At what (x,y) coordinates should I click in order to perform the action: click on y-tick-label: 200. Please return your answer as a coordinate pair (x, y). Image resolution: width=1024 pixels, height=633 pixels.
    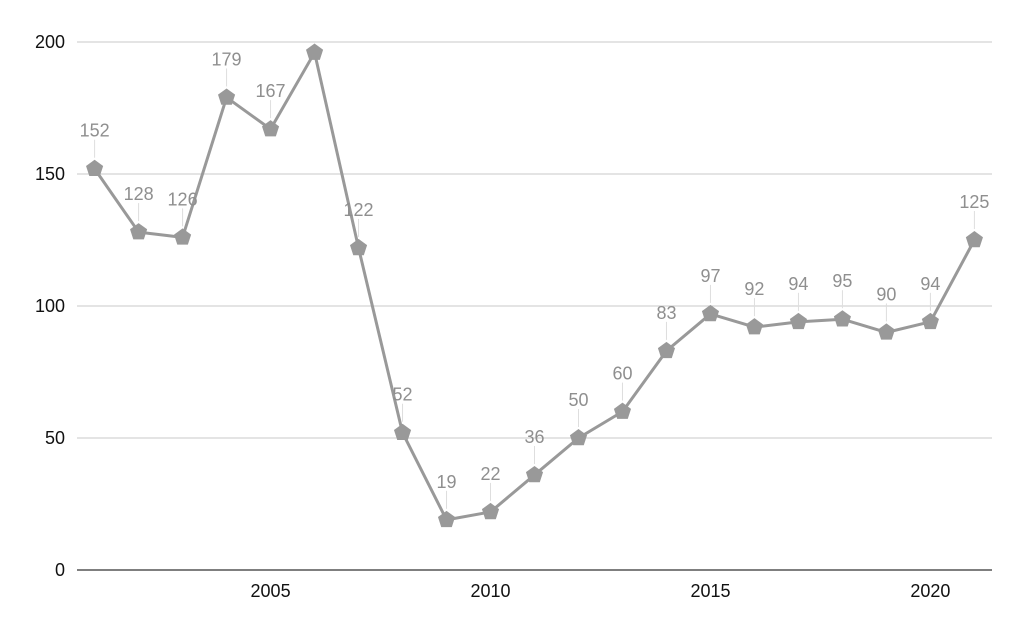
    Looking at the image, I should click on (50, 42).